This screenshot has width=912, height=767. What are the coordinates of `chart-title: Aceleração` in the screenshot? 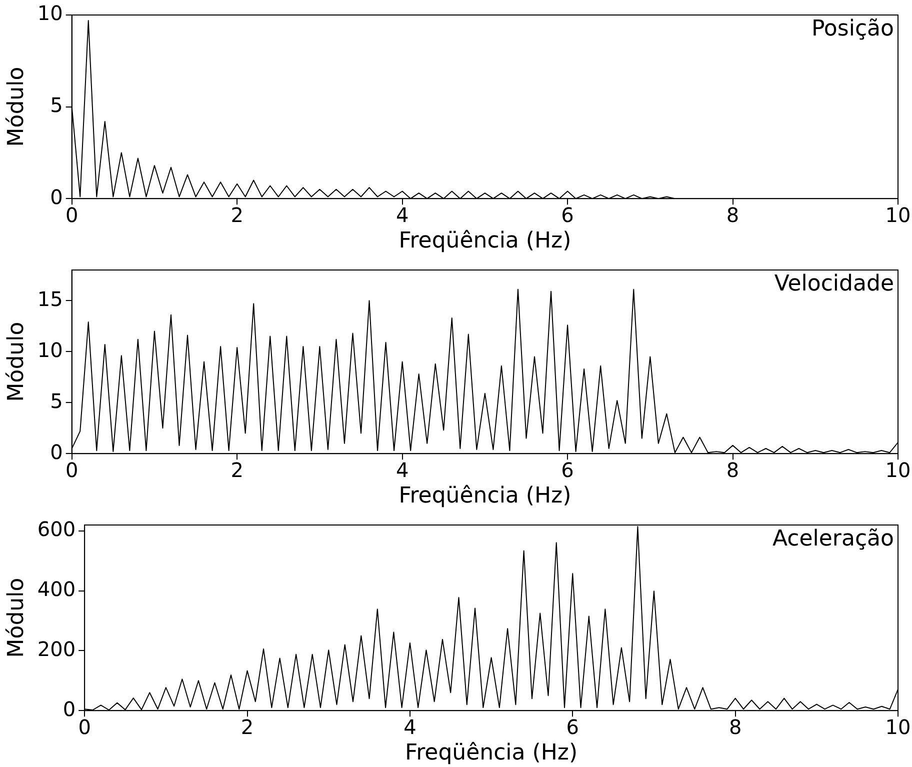 It's located at (833, 539).